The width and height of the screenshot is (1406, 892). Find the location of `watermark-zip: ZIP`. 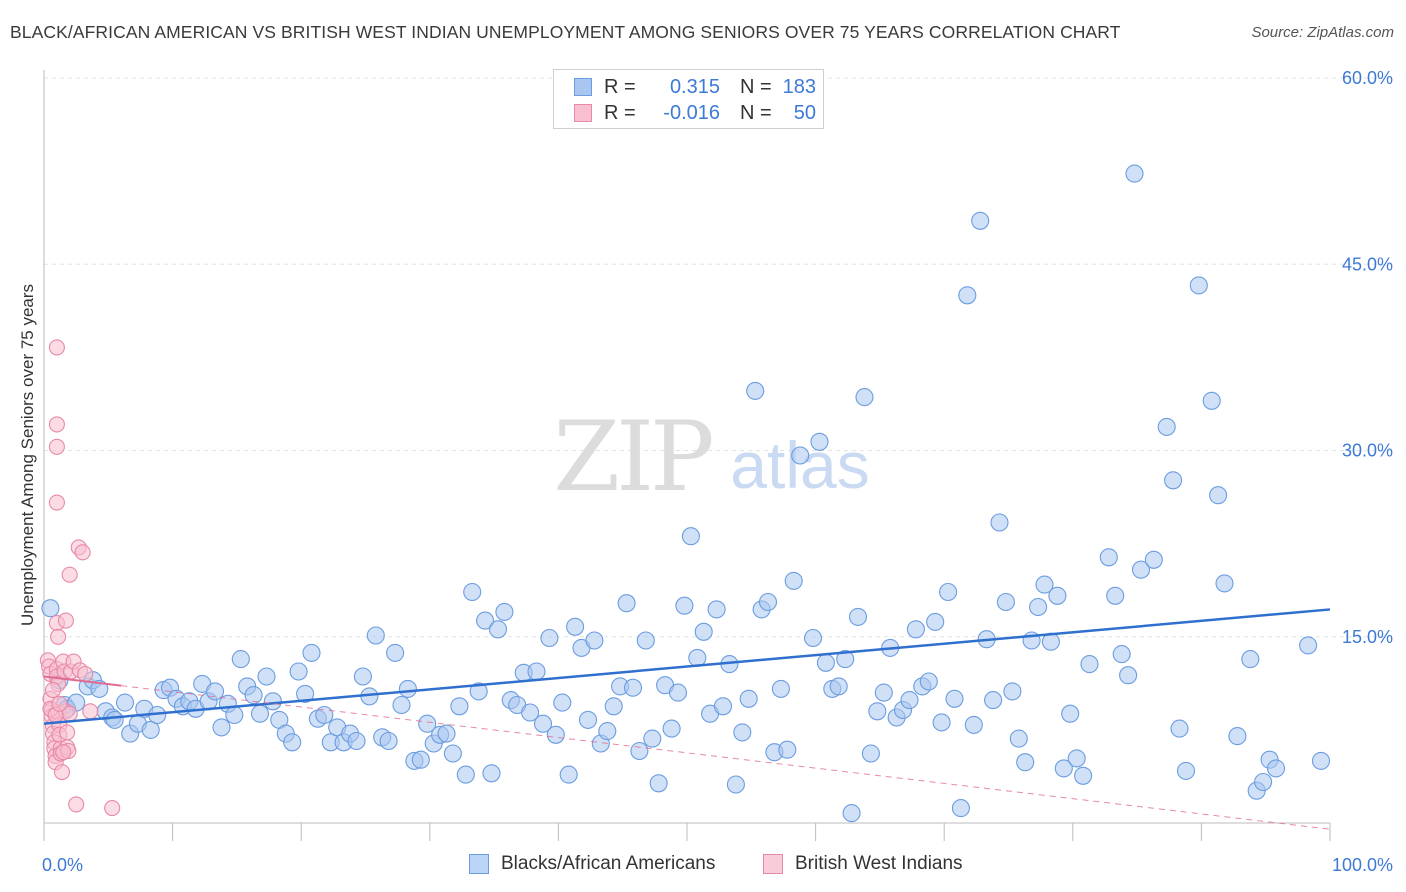

watermark-zip: ZIP is located at coordinates (632, 457).